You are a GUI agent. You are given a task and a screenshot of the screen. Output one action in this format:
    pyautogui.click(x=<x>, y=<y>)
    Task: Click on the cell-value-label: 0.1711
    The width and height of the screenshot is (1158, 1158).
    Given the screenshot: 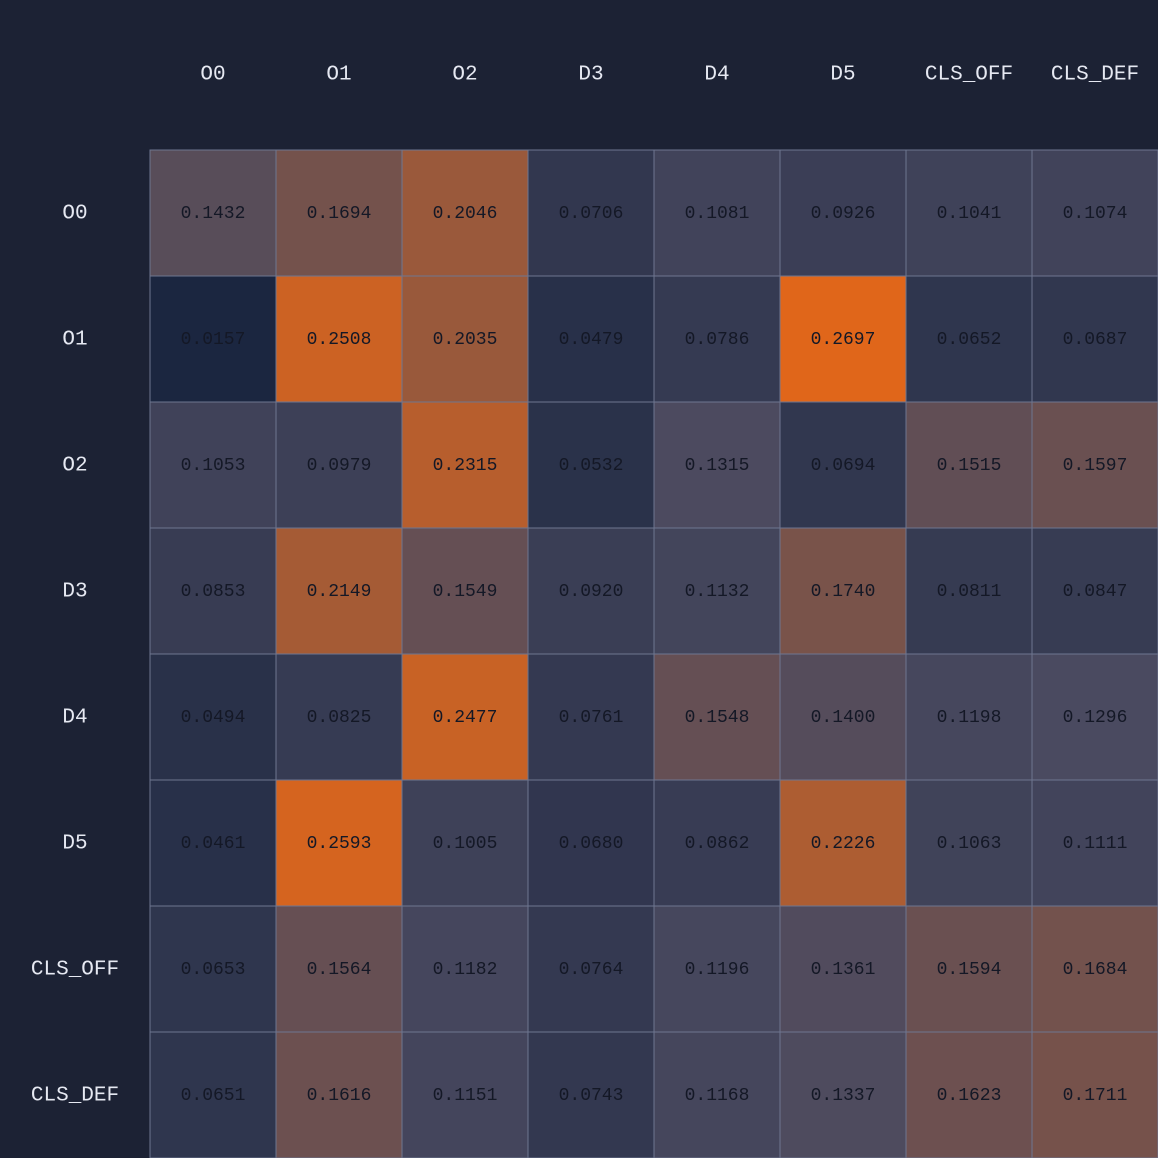 What is the action you would take?
    pyautogui.click(x=1095, y=1096)
    